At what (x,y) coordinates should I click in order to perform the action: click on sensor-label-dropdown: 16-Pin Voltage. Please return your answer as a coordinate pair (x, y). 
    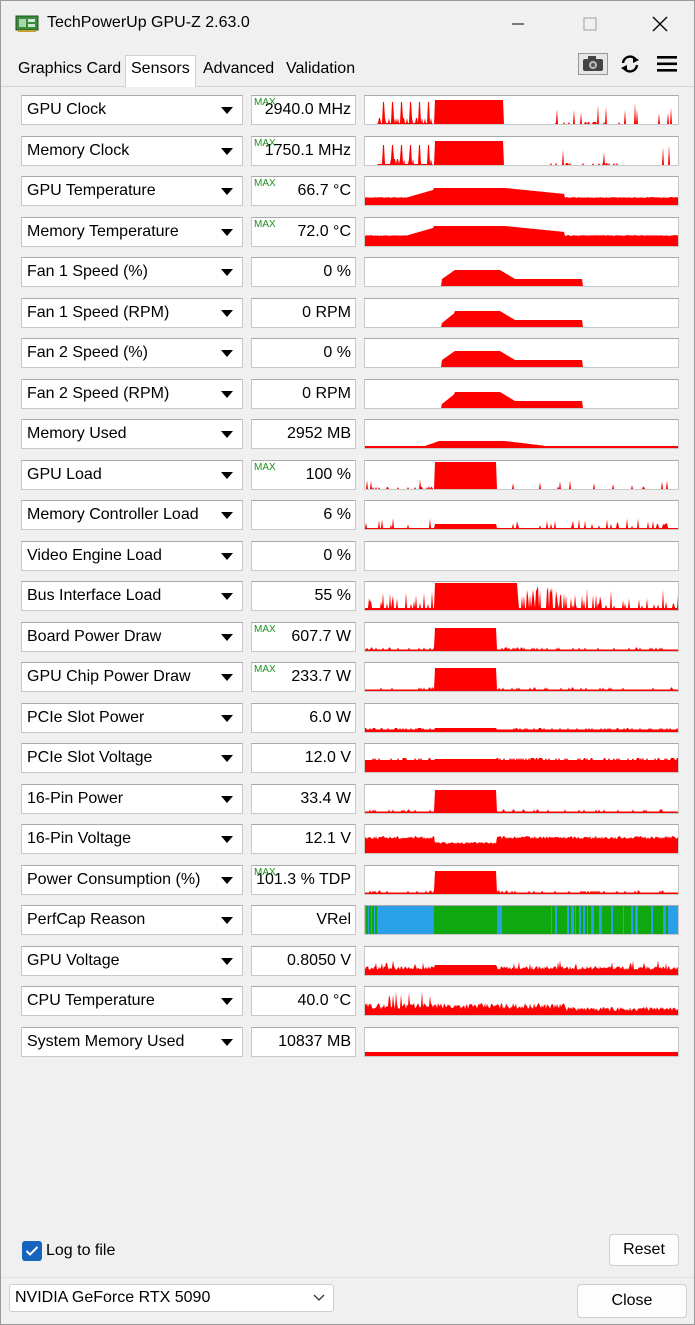
    Looking at the image, I should click on (132, 839).